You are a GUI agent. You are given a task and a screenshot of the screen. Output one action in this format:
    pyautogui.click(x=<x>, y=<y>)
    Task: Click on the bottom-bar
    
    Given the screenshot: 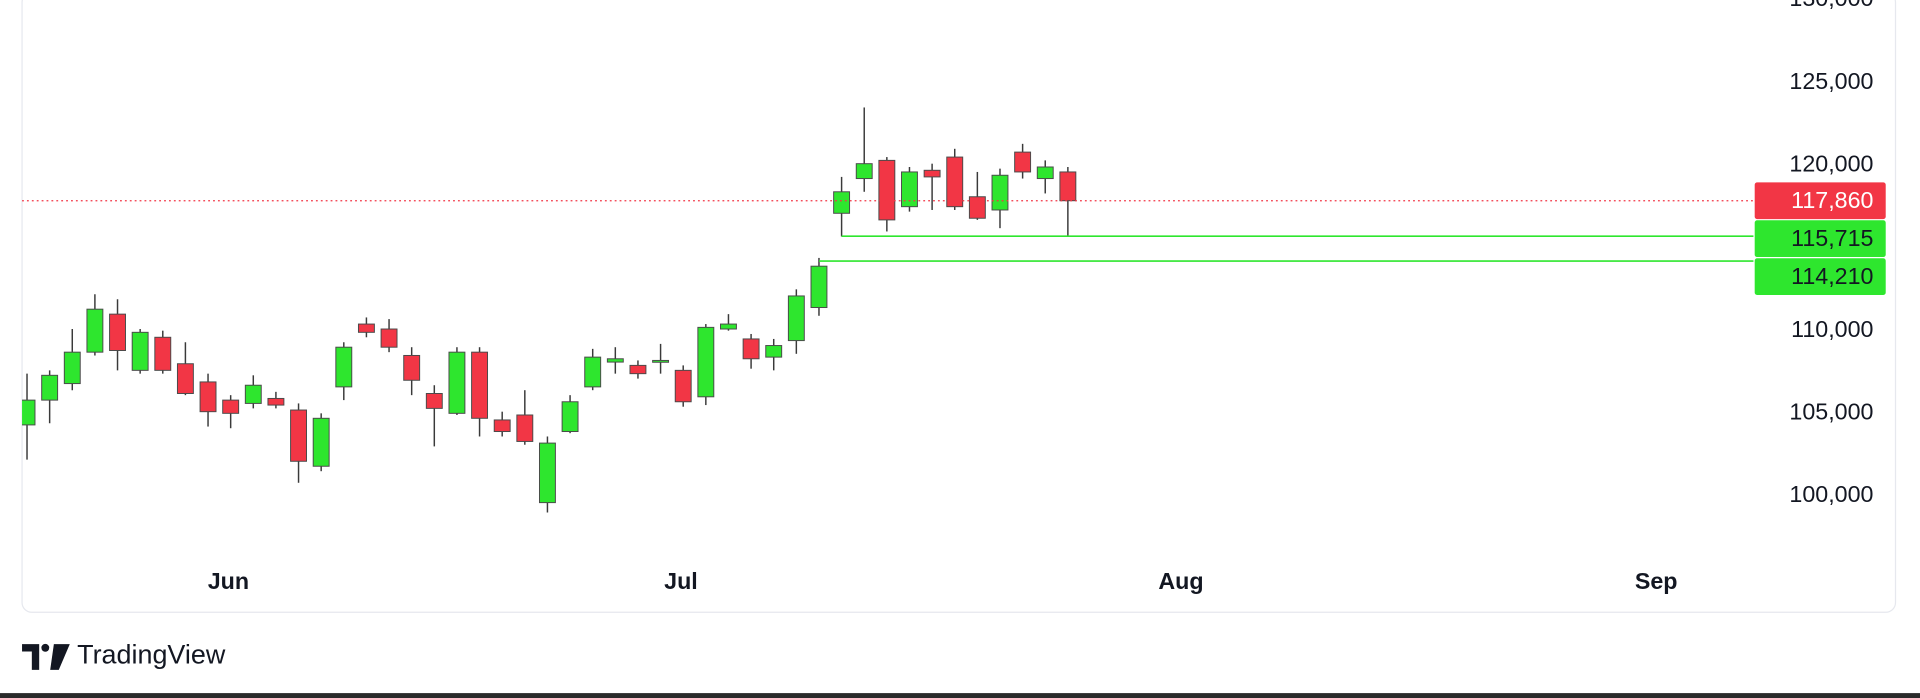 What is the action you would take?
    pyautogui.click(x=960, y=695)
    